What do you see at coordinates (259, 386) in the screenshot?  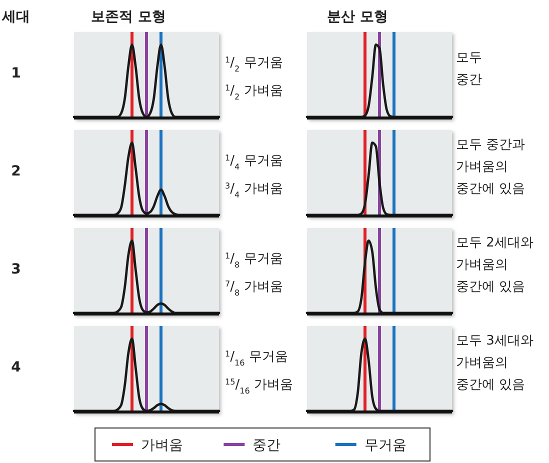 I see `text: $^{15}$/$_{16}$ 가벼움` at bounding box center [259, 386].